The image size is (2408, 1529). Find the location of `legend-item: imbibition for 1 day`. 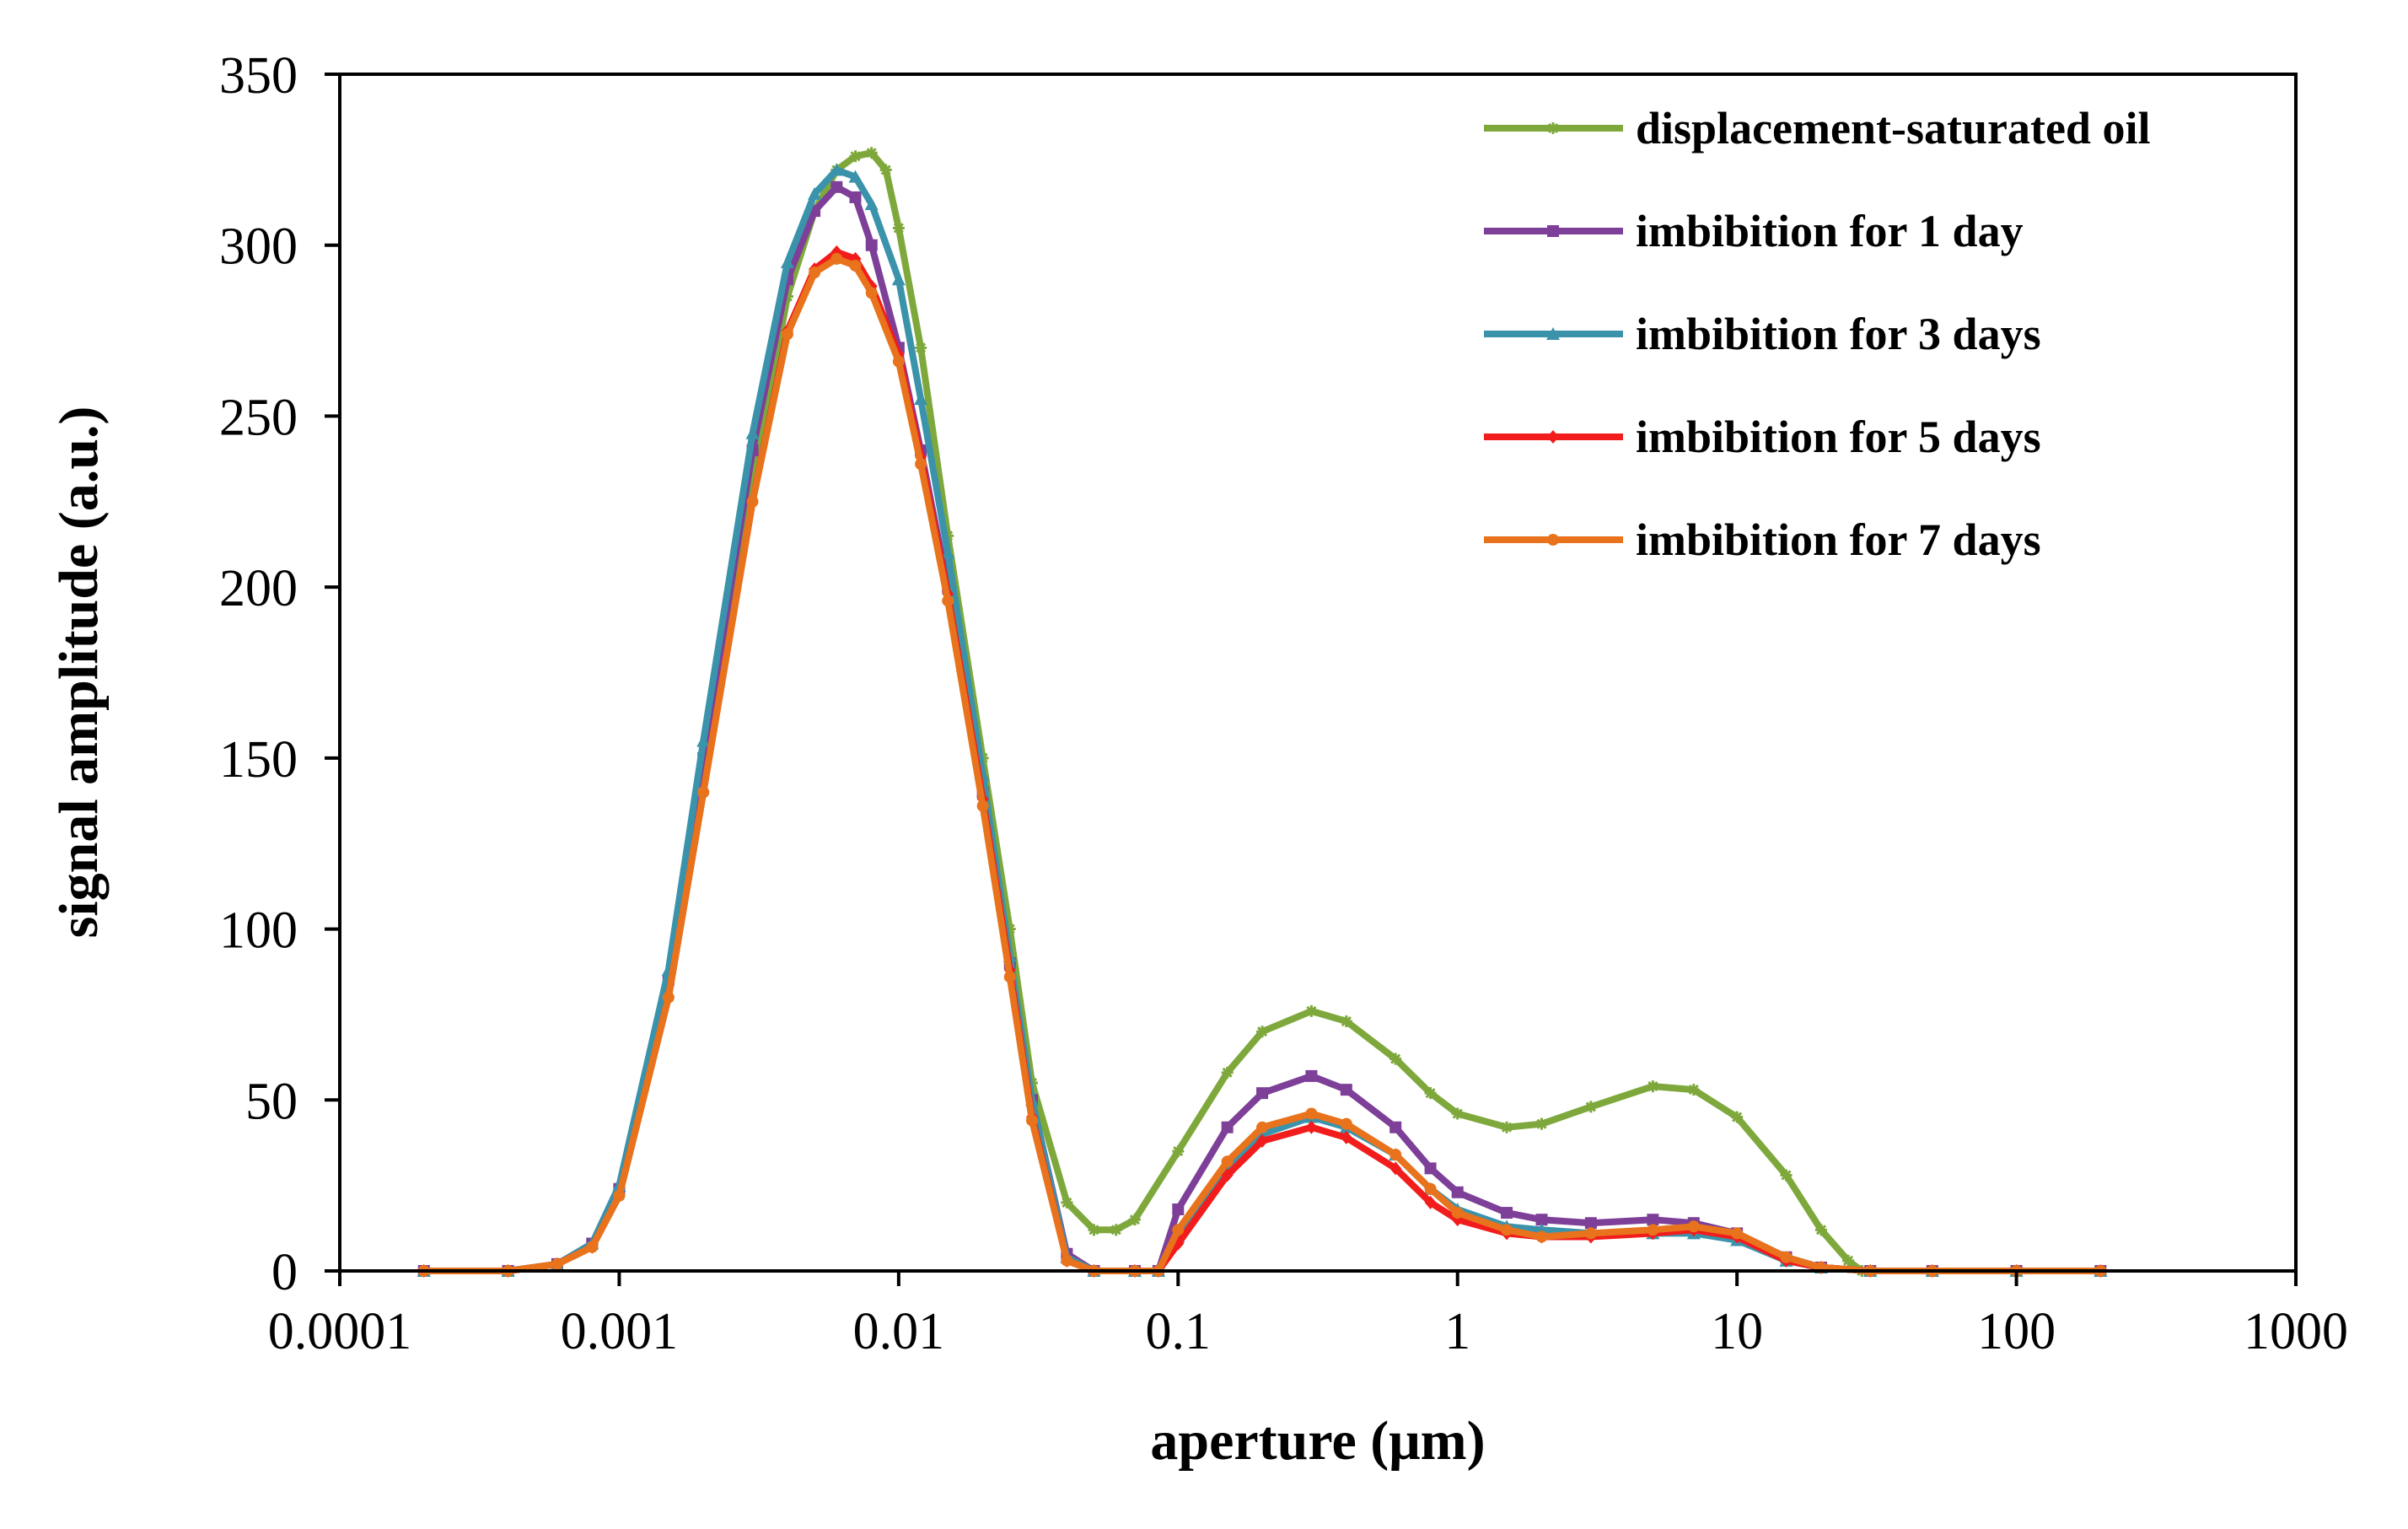

legend-item: imbibition for 1 day is located at coordinates (1754, 231).